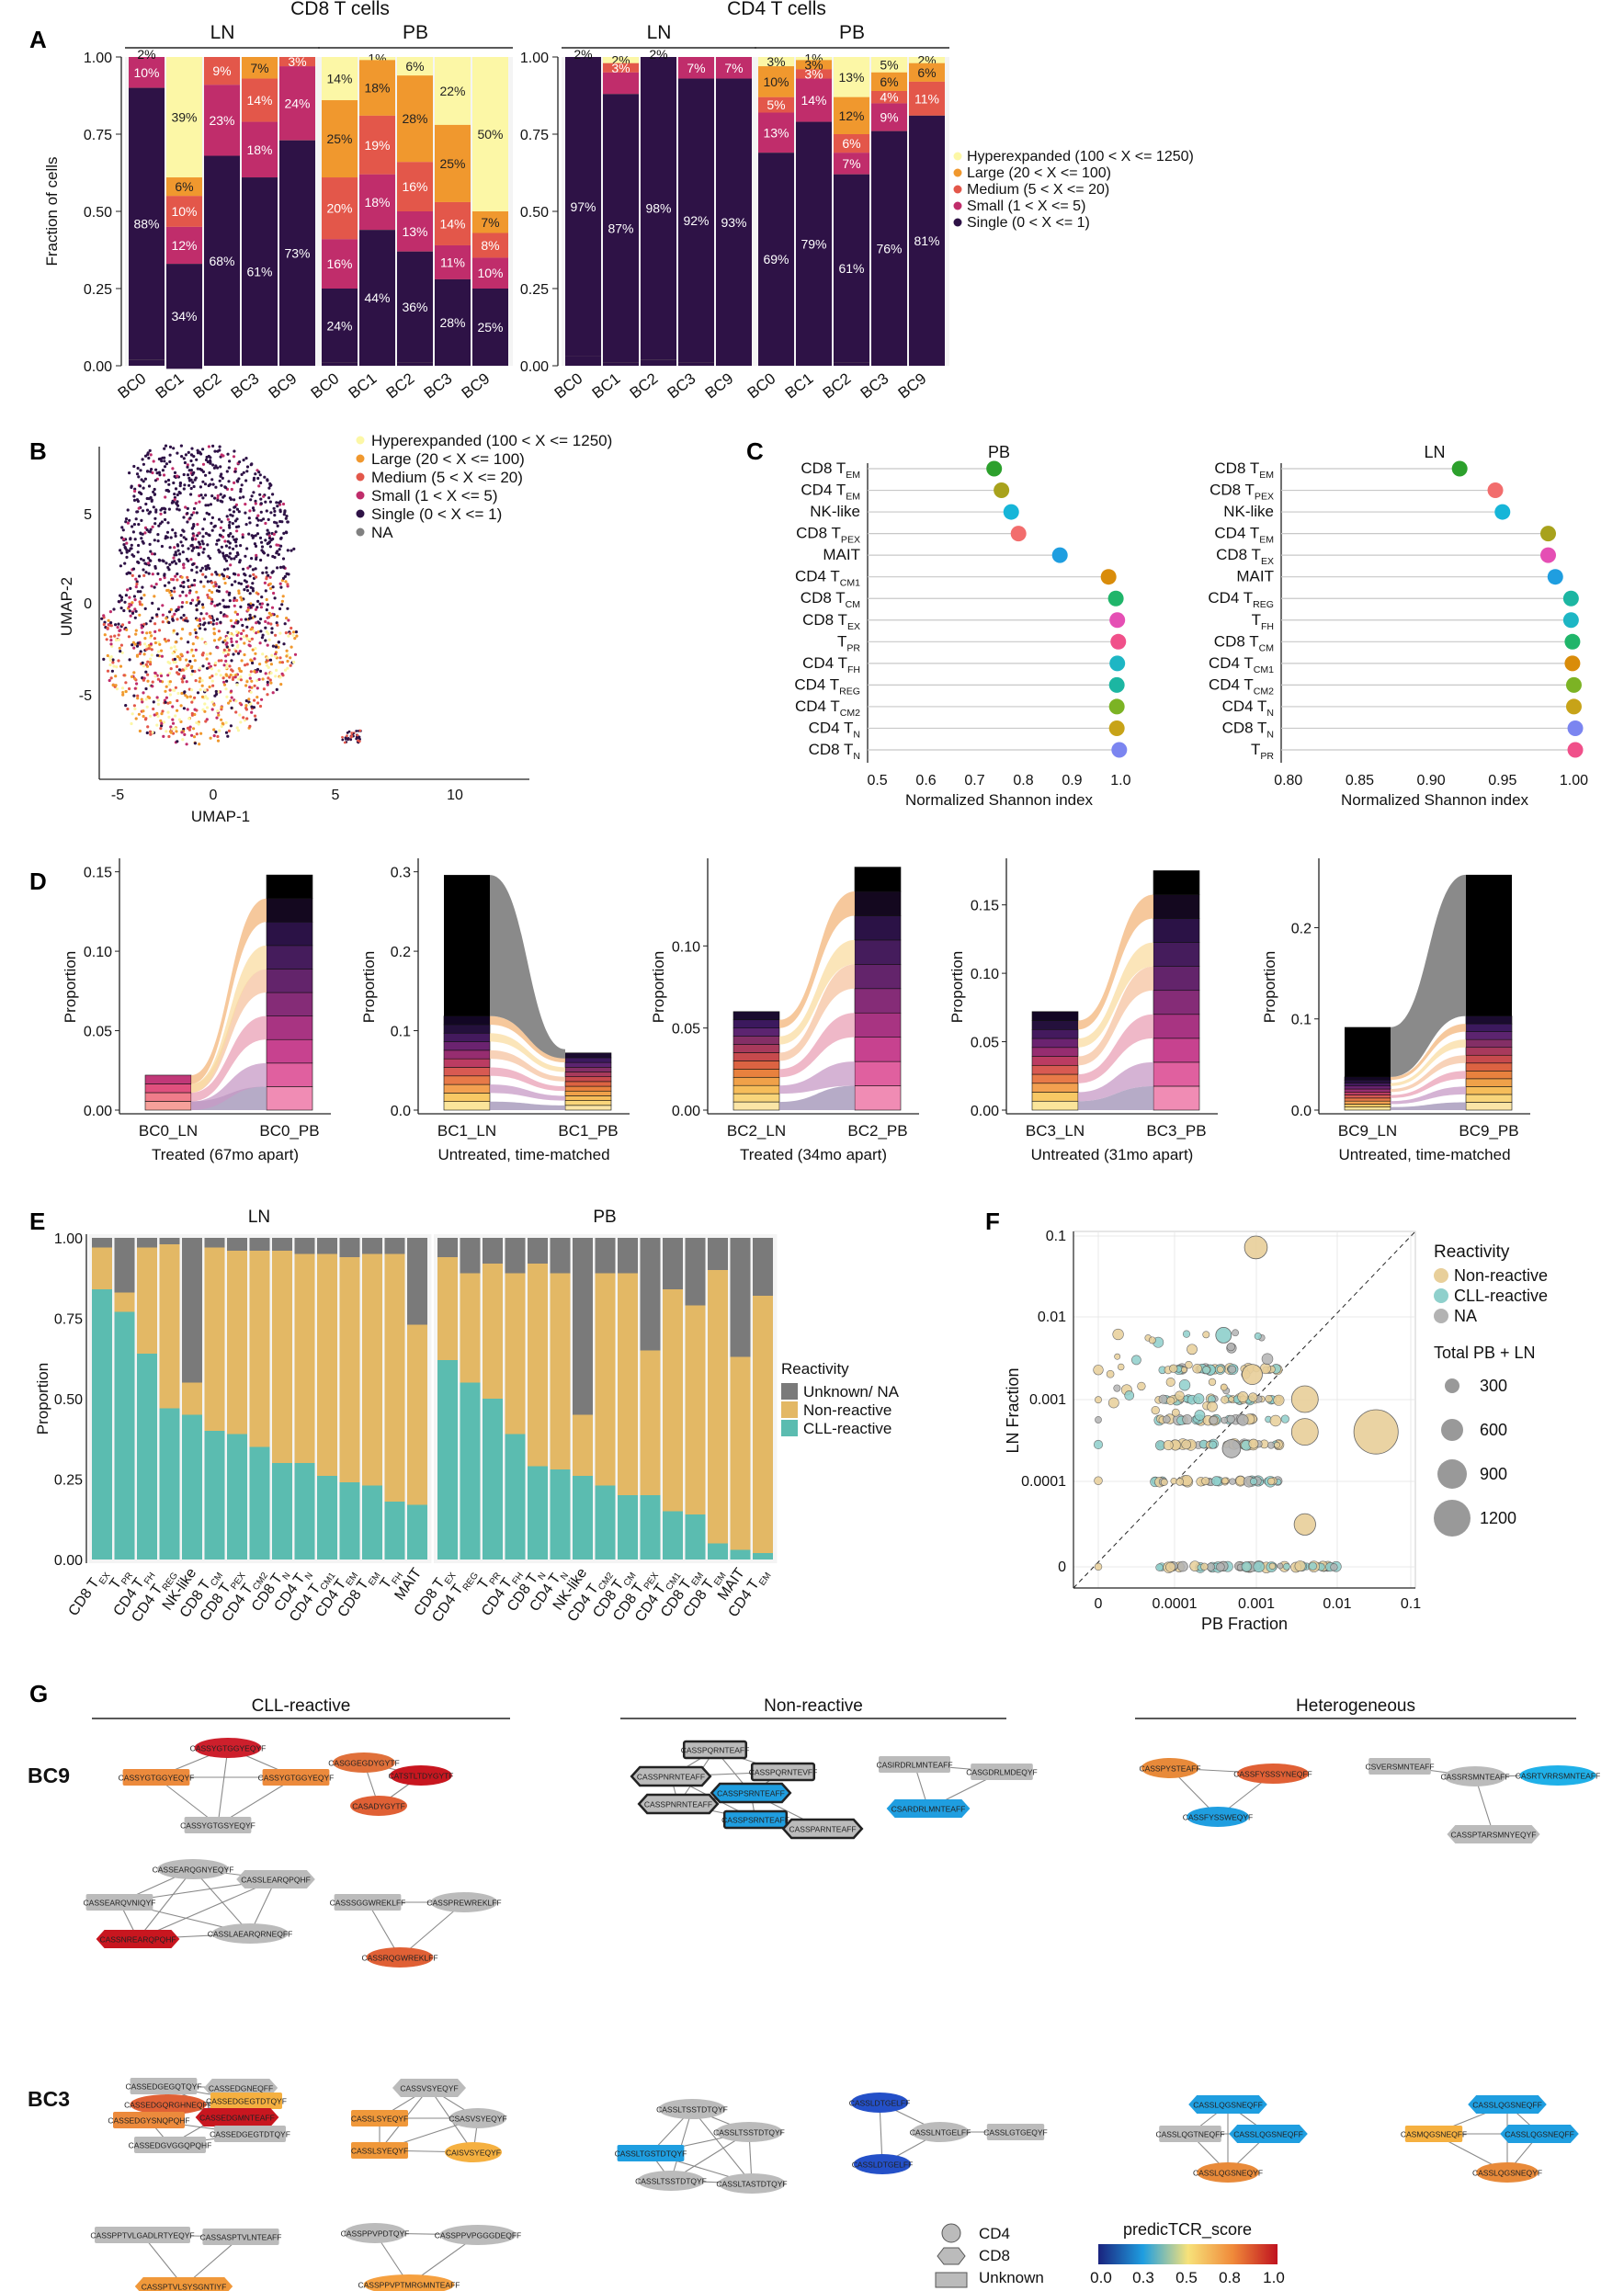 The image size is (1624, 2291). Describe the element at coordinates (241, 2238) in the screenshot. I see `network-node-label: CASSASPTVLNTEAFF` at that location.